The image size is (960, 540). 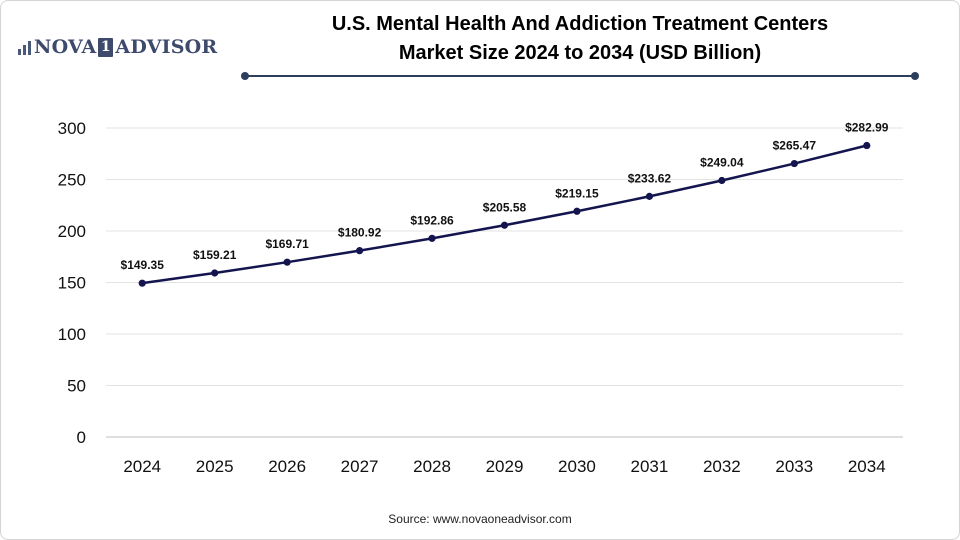 I want to click on data-label: $219.15, so click(x=577, y=193).